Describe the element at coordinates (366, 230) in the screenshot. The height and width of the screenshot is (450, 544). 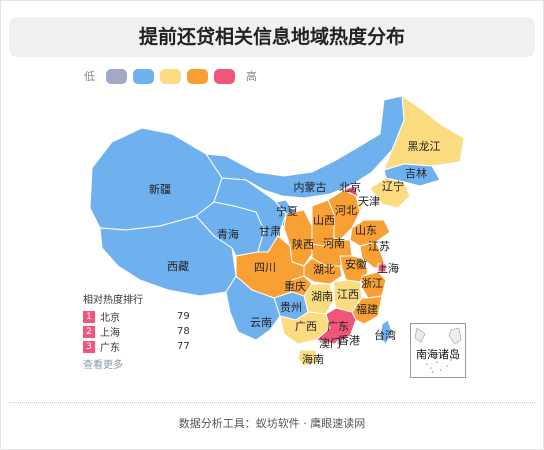
I see `map-region-label: 山东` at that location.